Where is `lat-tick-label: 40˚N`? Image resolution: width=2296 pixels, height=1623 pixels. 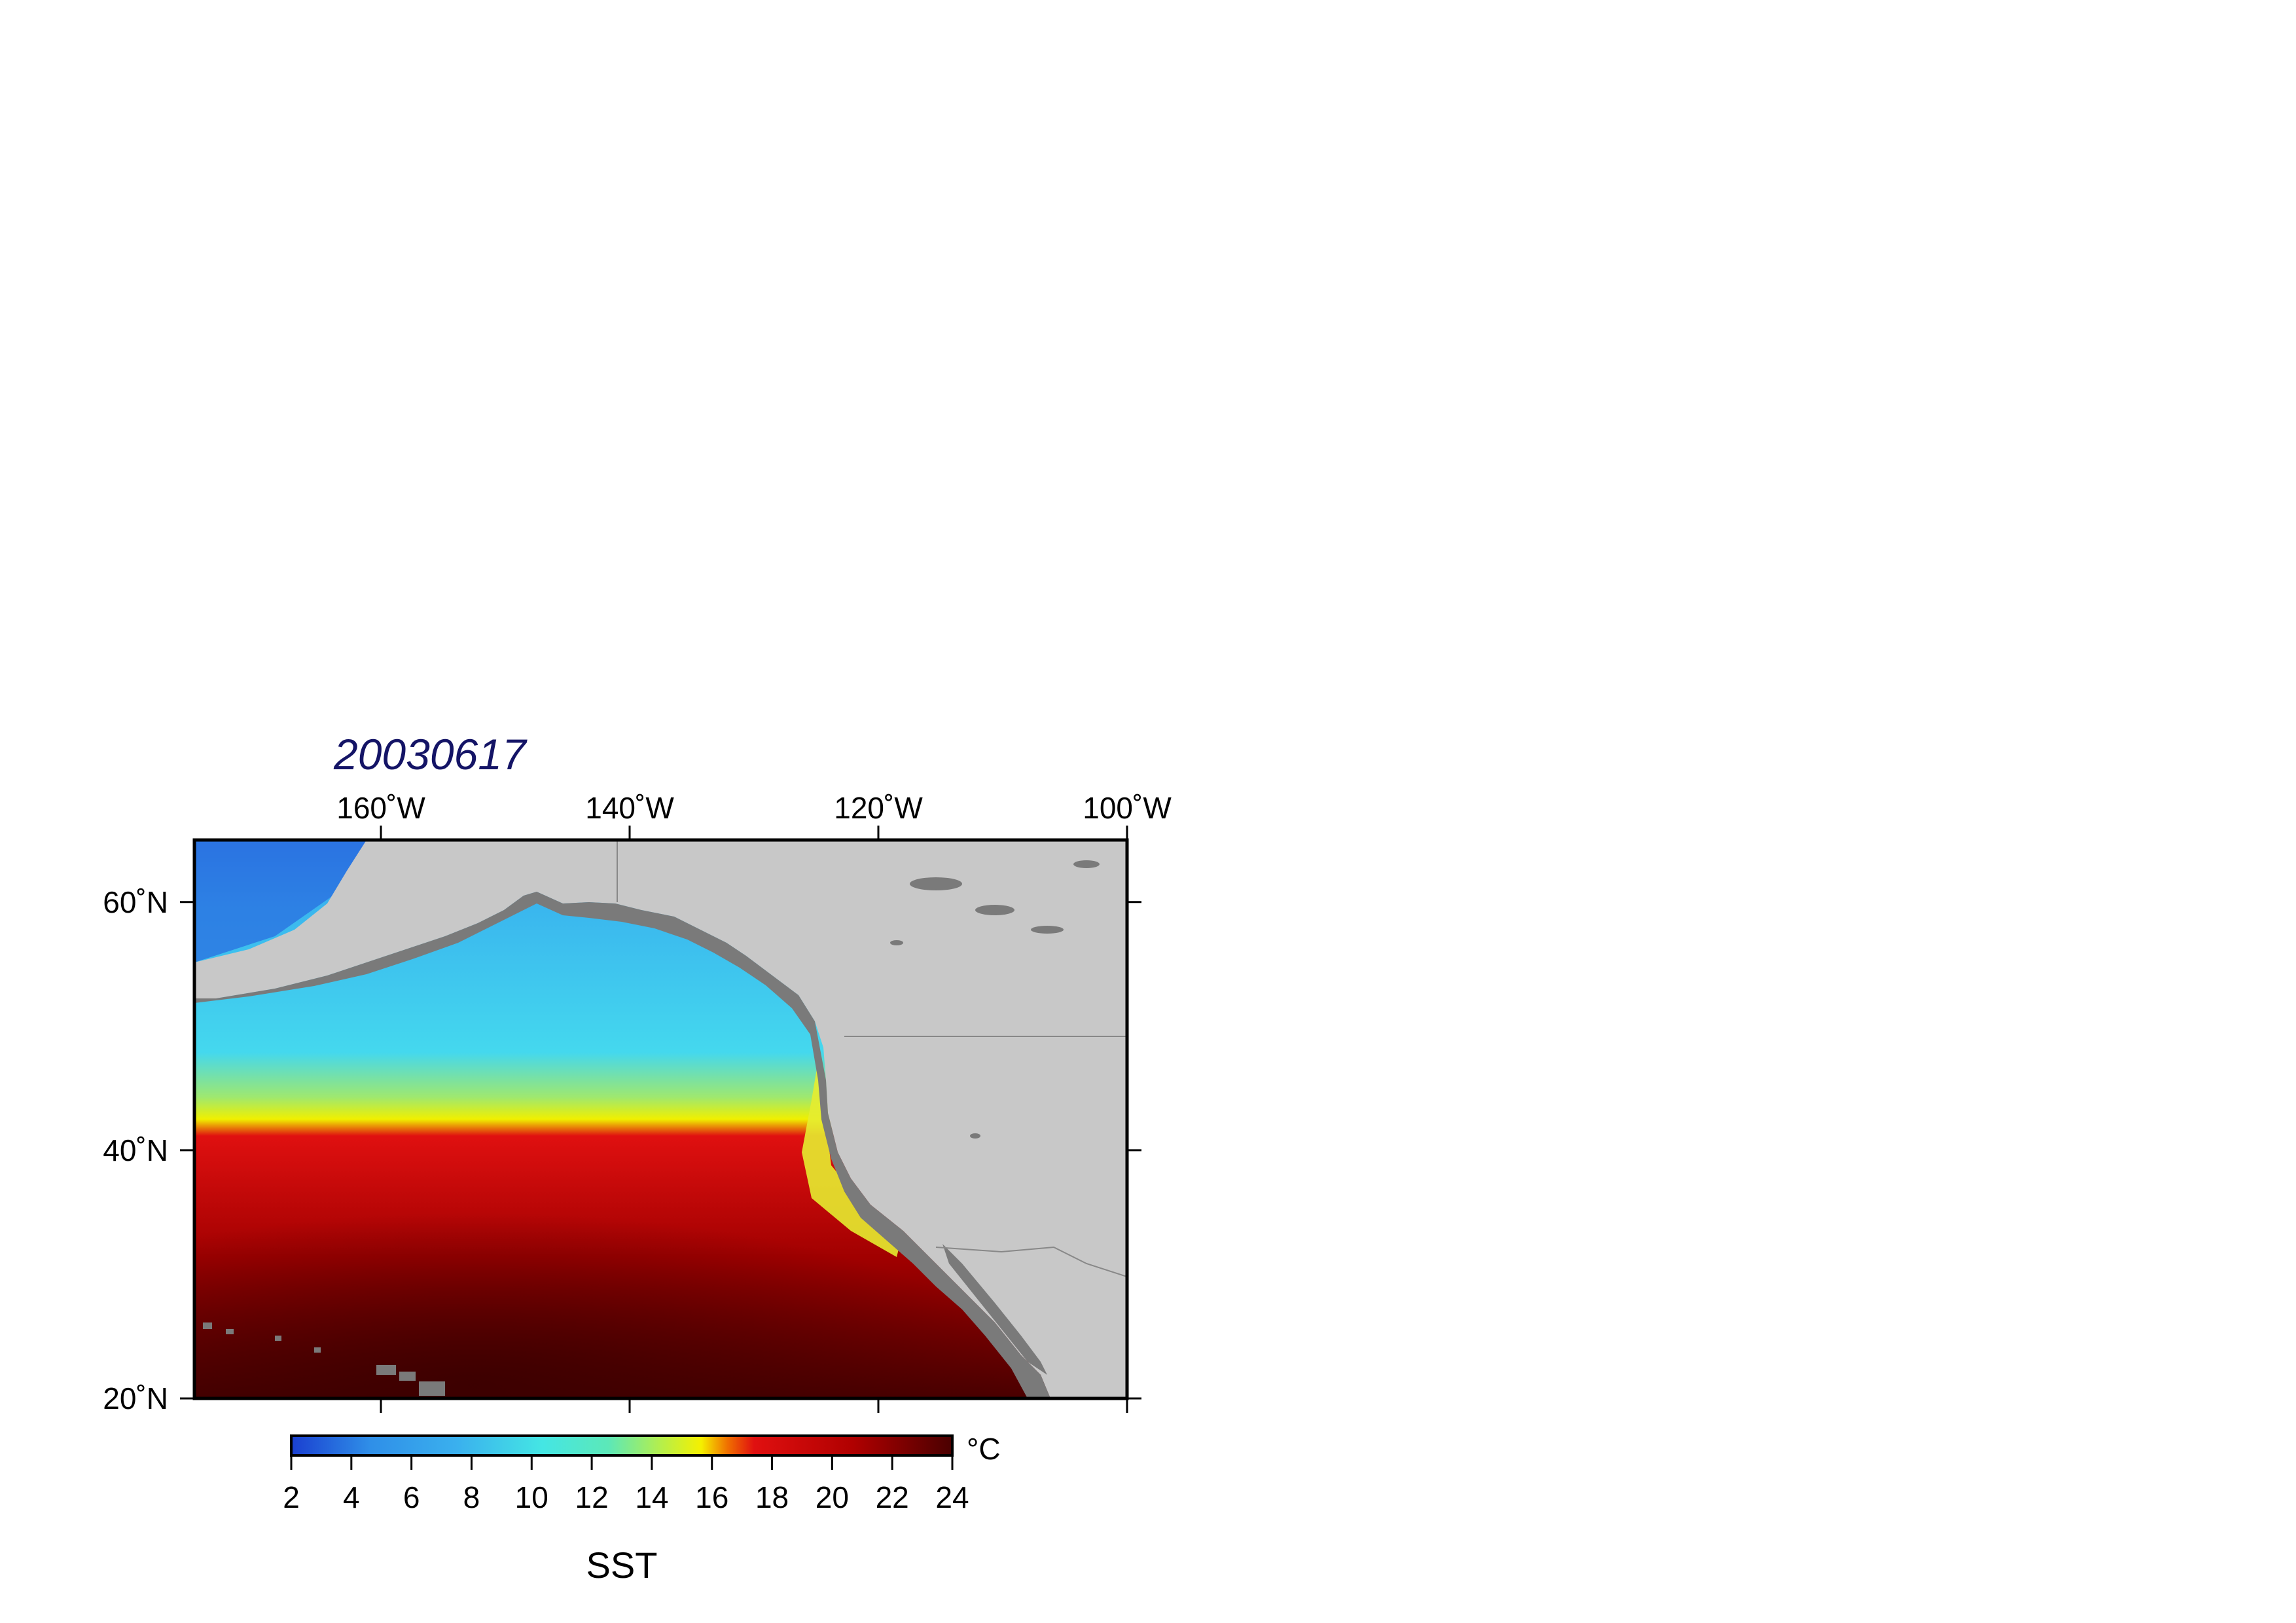 lat-tick-label: 40˚N is located at coordinates (135, 1150).